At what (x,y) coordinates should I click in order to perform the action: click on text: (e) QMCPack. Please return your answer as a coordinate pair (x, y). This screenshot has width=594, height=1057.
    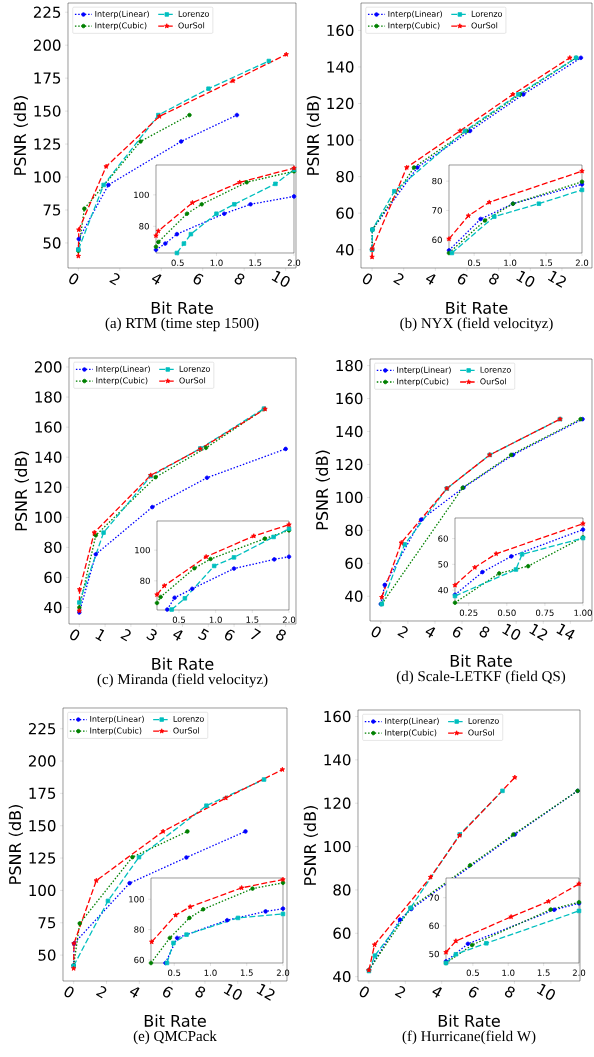
    Looking at the image, I should click on (175, 1037).